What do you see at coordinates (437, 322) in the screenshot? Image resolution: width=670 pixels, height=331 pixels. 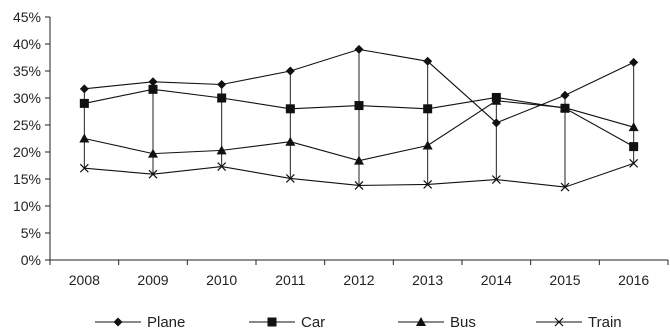 I see `legend-item-bus: Bus` at bounding box center [437, 322].